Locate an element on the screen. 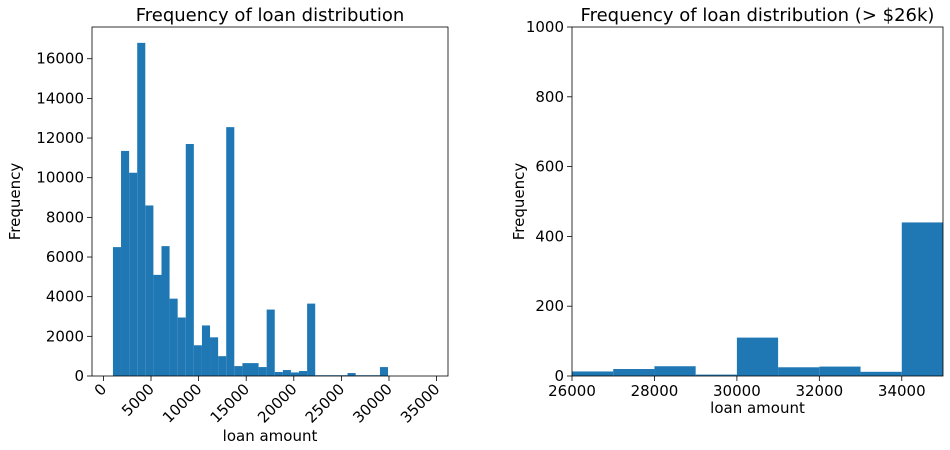 Image resolution: width=950 pixels, height=450 pixels. x-tick-label: 20000 is located at coordinates (277, 403).